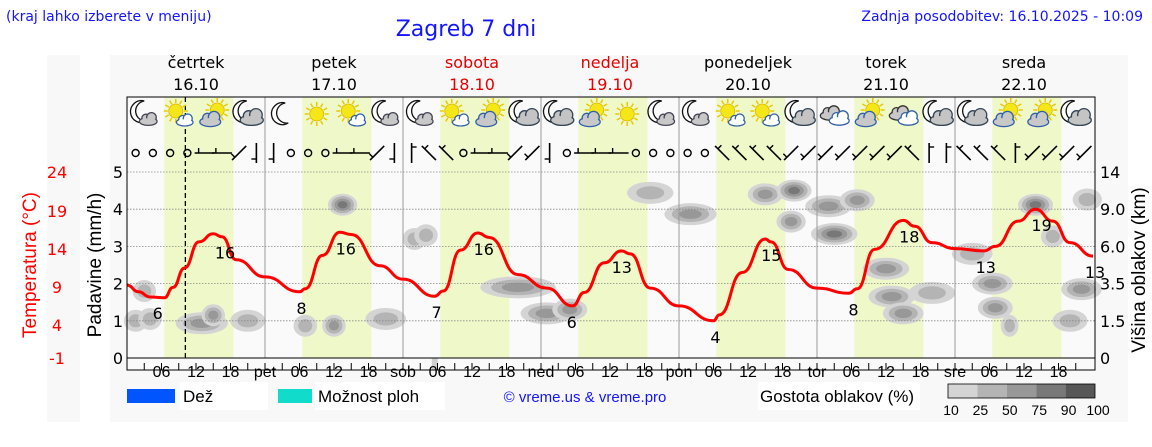 The height and width of the screenshot is (447, 1152). What do you see at coordinates (57, 358) in the screenshot?
I see `temperature-tick-label: -1` at bounding box center [57, 358].